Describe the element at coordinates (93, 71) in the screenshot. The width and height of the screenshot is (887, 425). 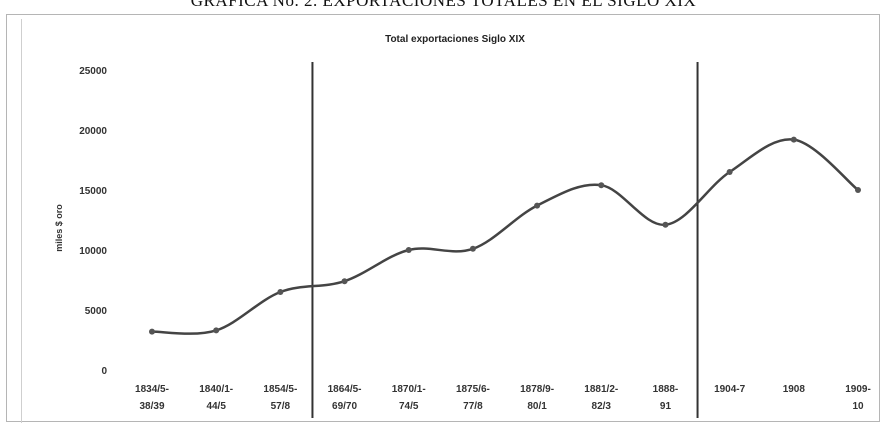
I see `y-tick-label: 25000` at that location.